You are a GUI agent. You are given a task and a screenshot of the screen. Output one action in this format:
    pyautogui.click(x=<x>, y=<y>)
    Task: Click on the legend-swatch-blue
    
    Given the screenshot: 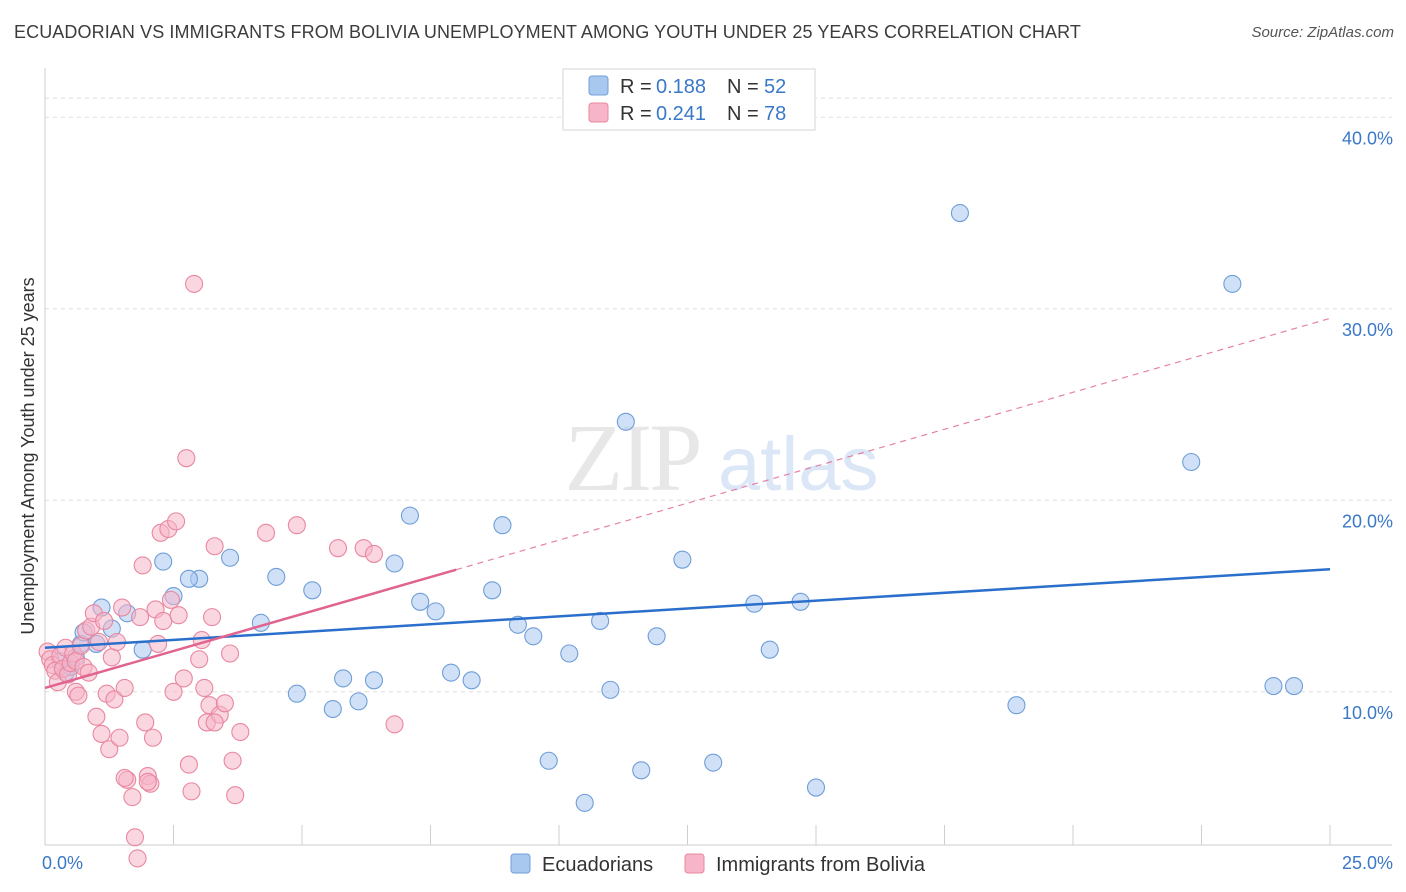 What is the action you would take?
    pyautogui.click(x=598, y=85)
    